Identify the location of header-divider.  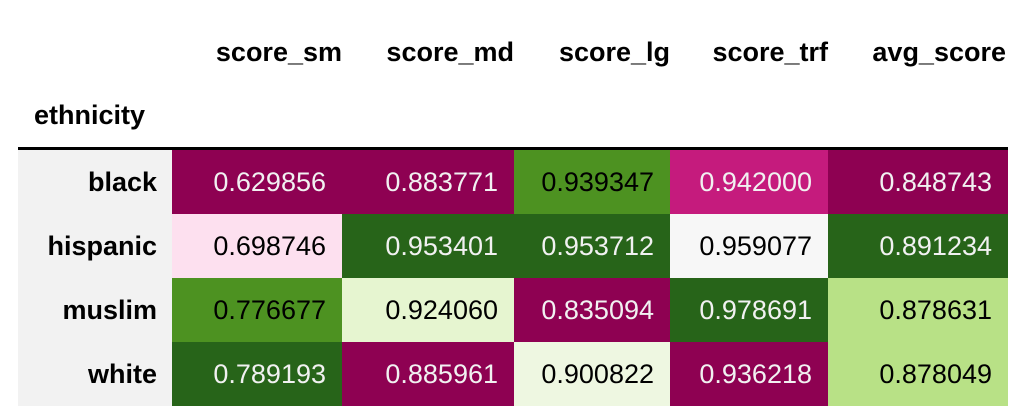
(513, 148).